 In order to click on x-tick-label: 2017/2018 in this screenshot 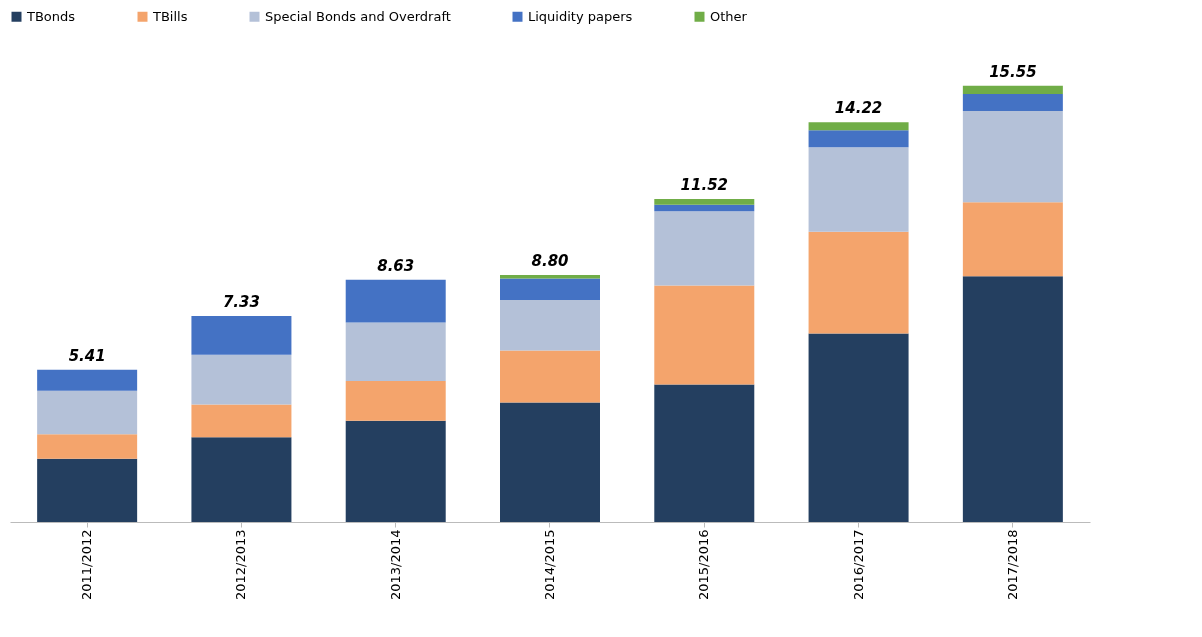, I will do `click(1012, 565)`.